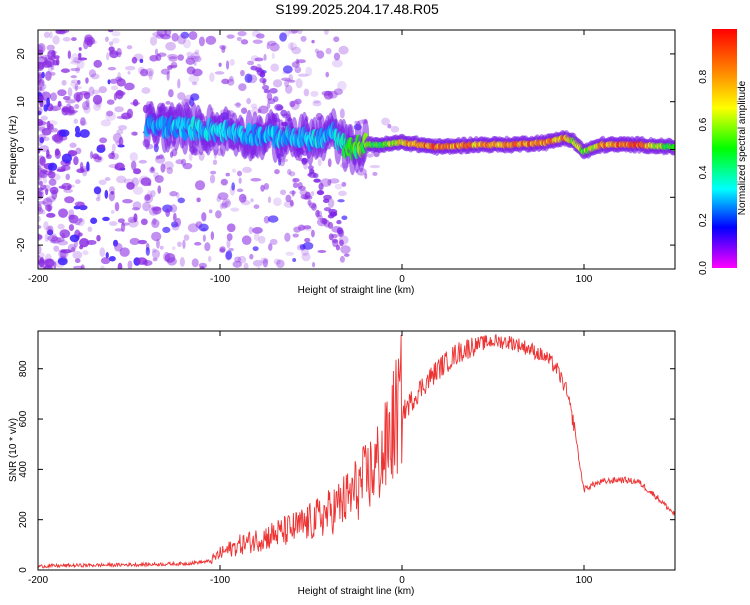 This screenshot has height=605, width=750. I want to click on x-tick-label: -100, so click(220, 580).